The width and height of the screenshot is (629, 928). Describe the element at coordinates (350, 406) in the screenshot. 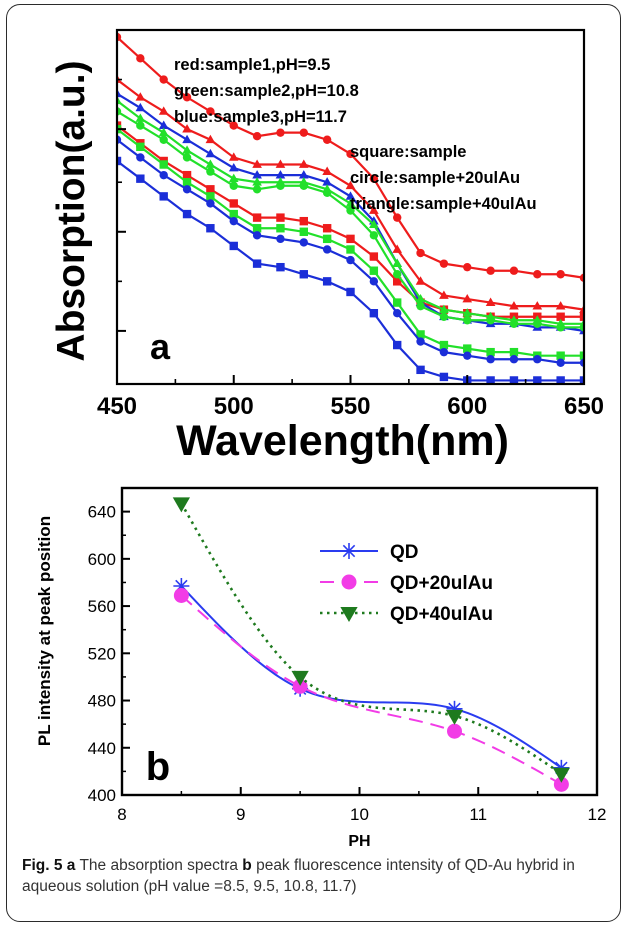

I see `panel-a-x-tick-label: 550` at that location.